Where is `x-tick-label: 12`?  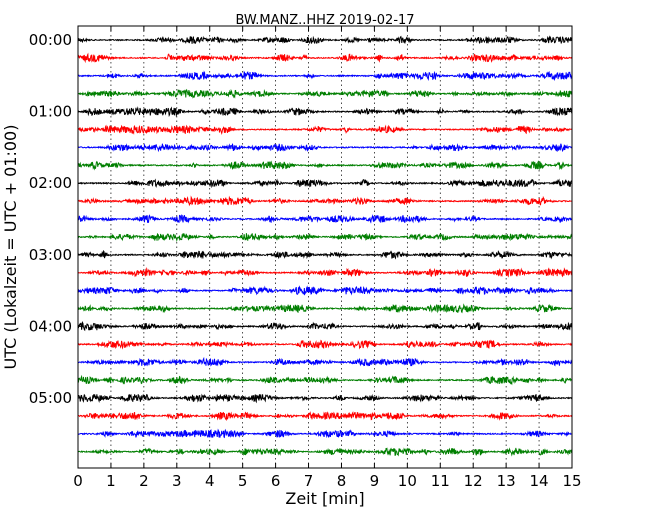
x-tick-label: 12 is located at coordinates (473, 481).